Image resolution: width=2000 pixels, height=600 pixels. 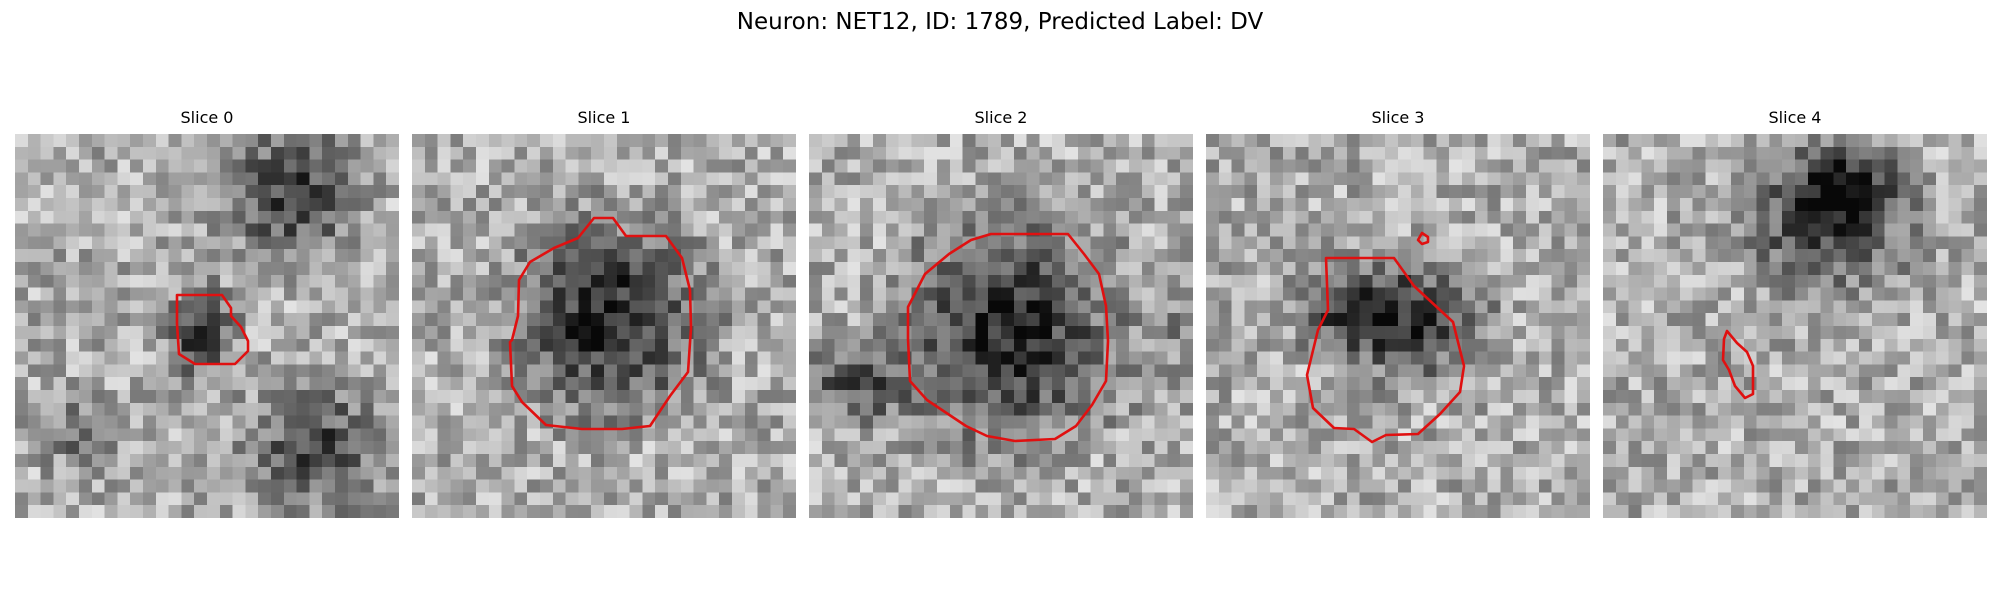 What do you see at coordinates (207, 117) in the screenshot?
I see `slice-title-0: Slice 0` at bounding box center [207, 117].